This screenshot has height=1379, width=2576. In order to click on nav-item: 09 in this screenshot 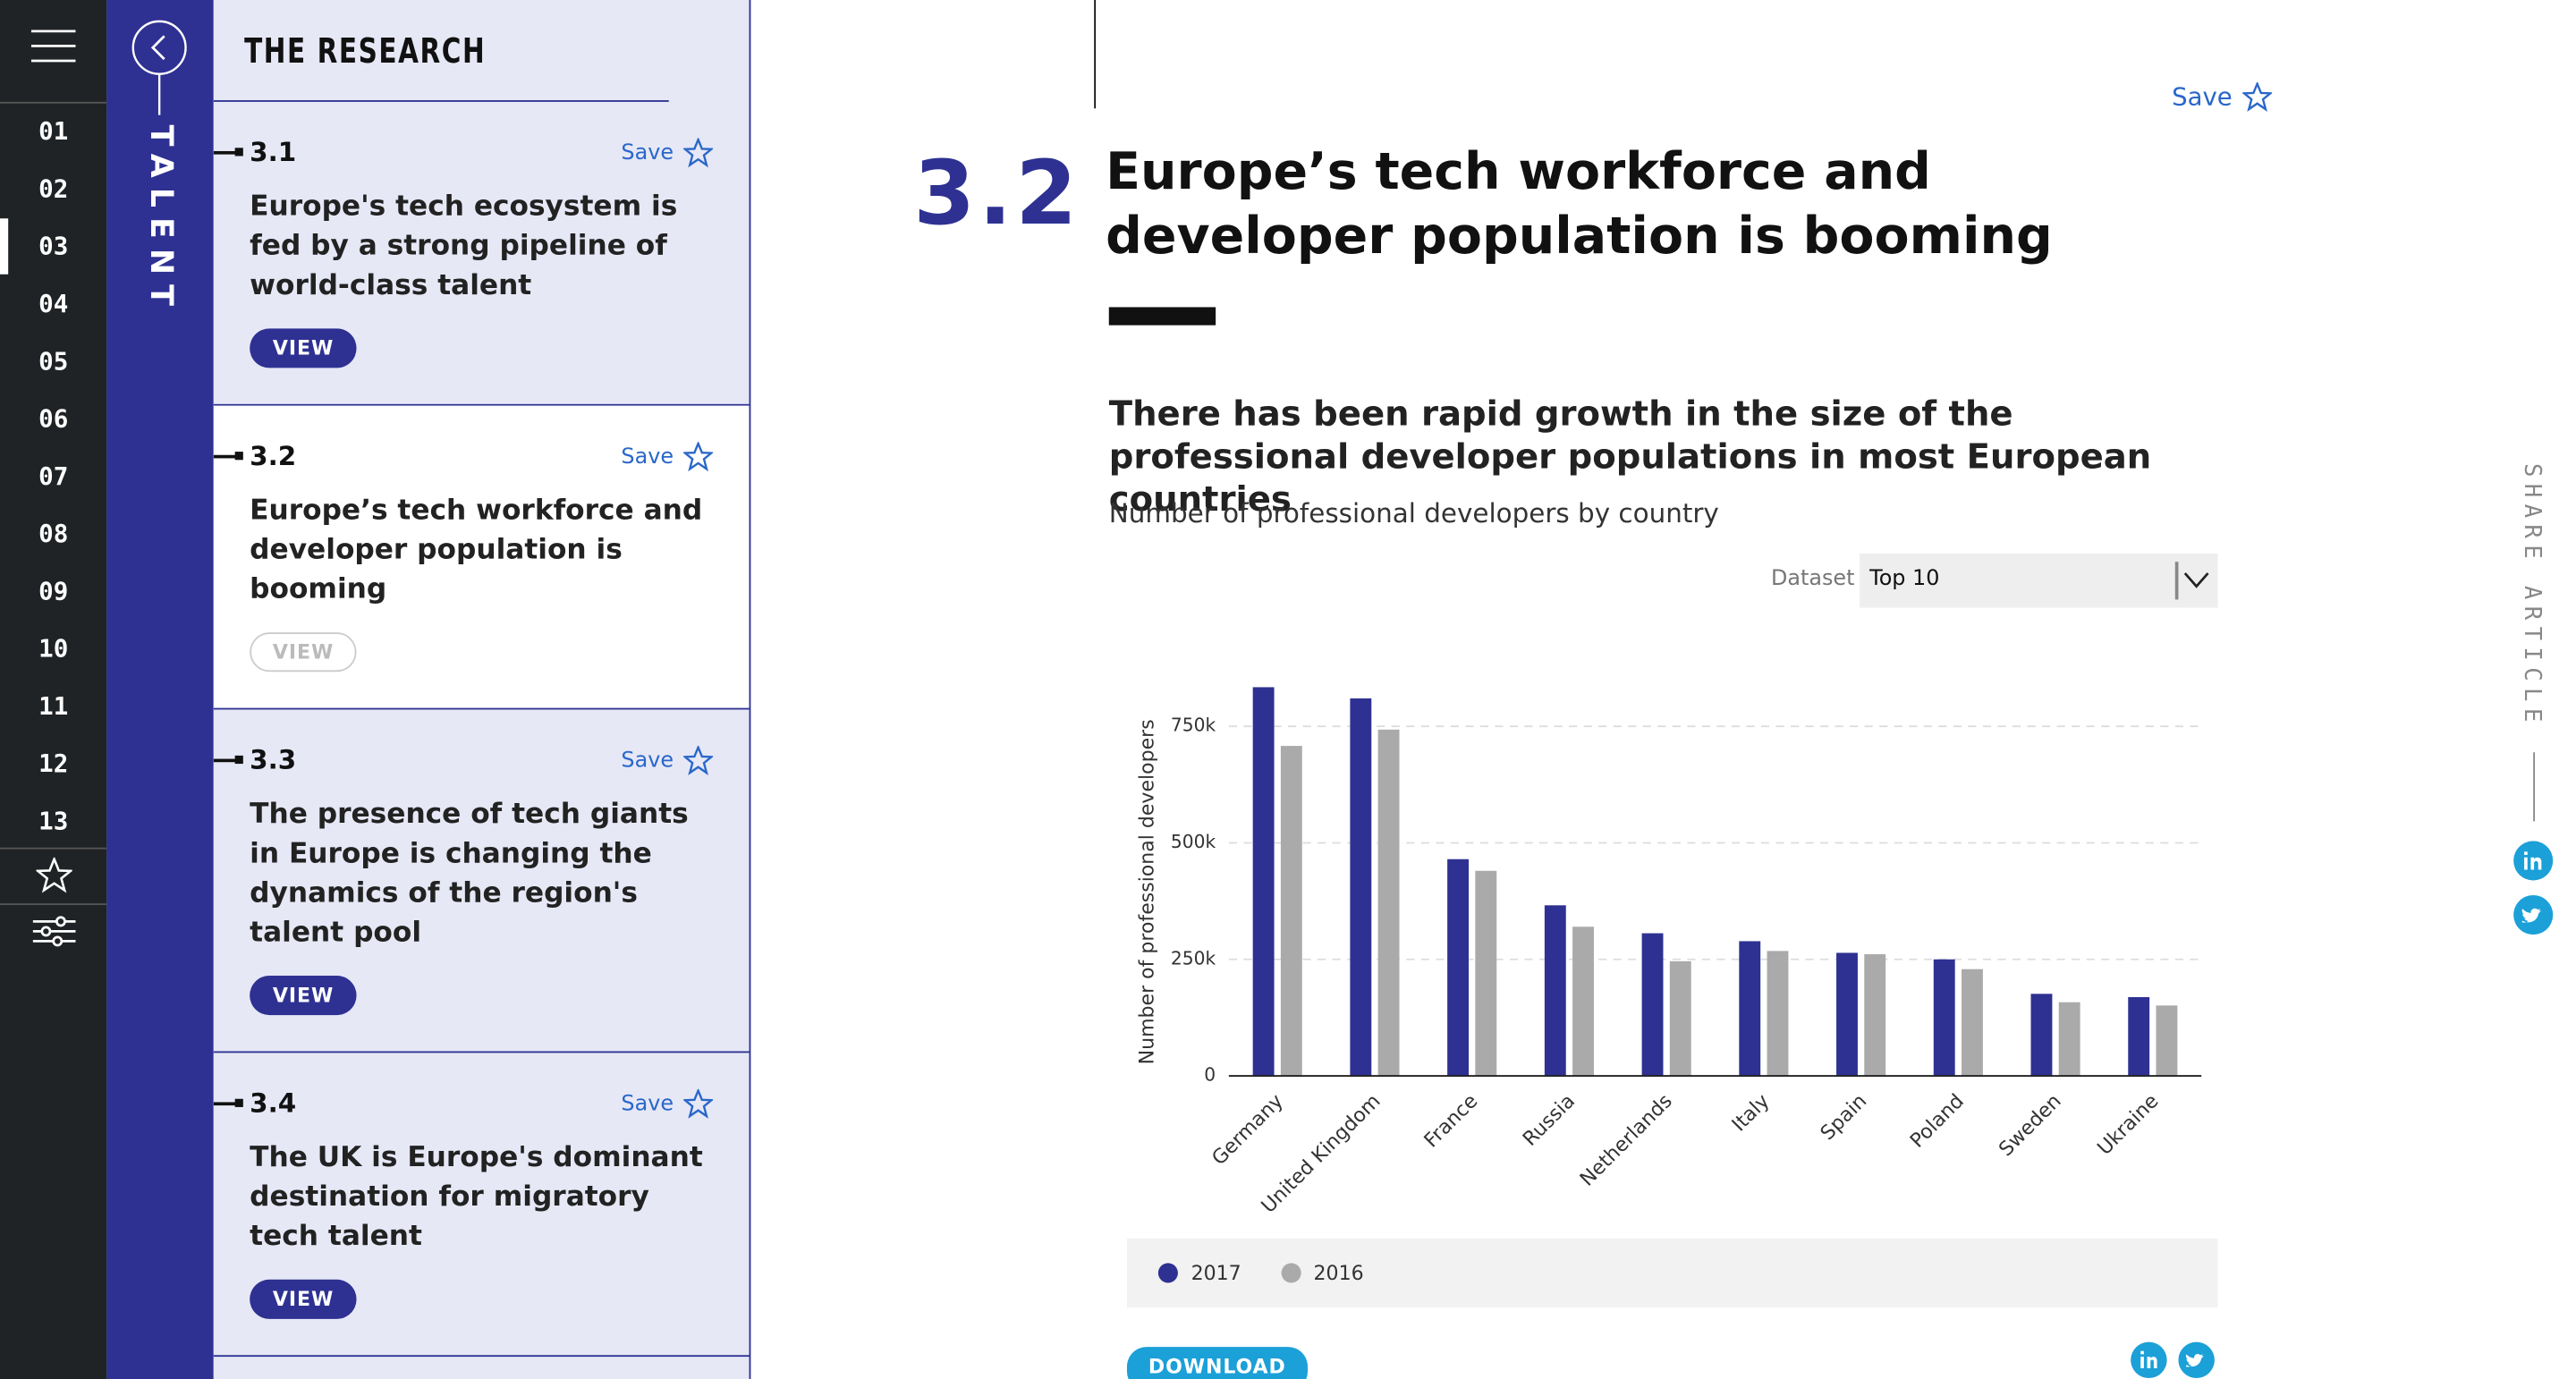, I will do `click(53, 591)`.